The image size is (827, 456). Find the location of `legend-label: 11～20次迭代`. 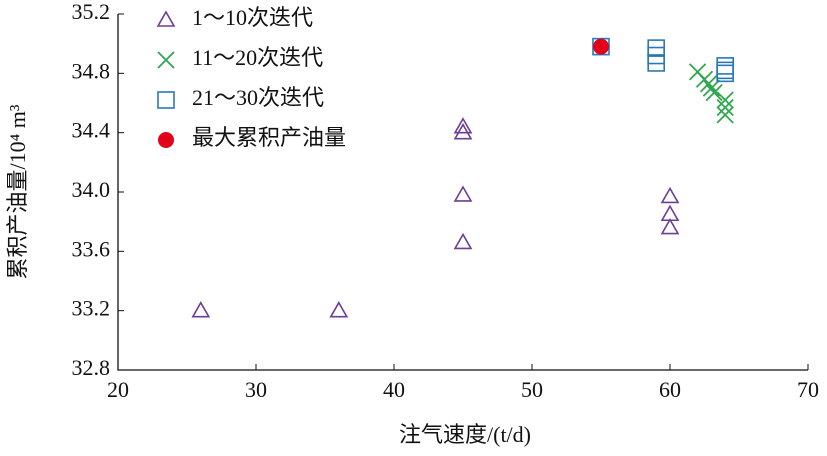

legend-label: 11～20次迭代 is located at coordinates (257, 57).